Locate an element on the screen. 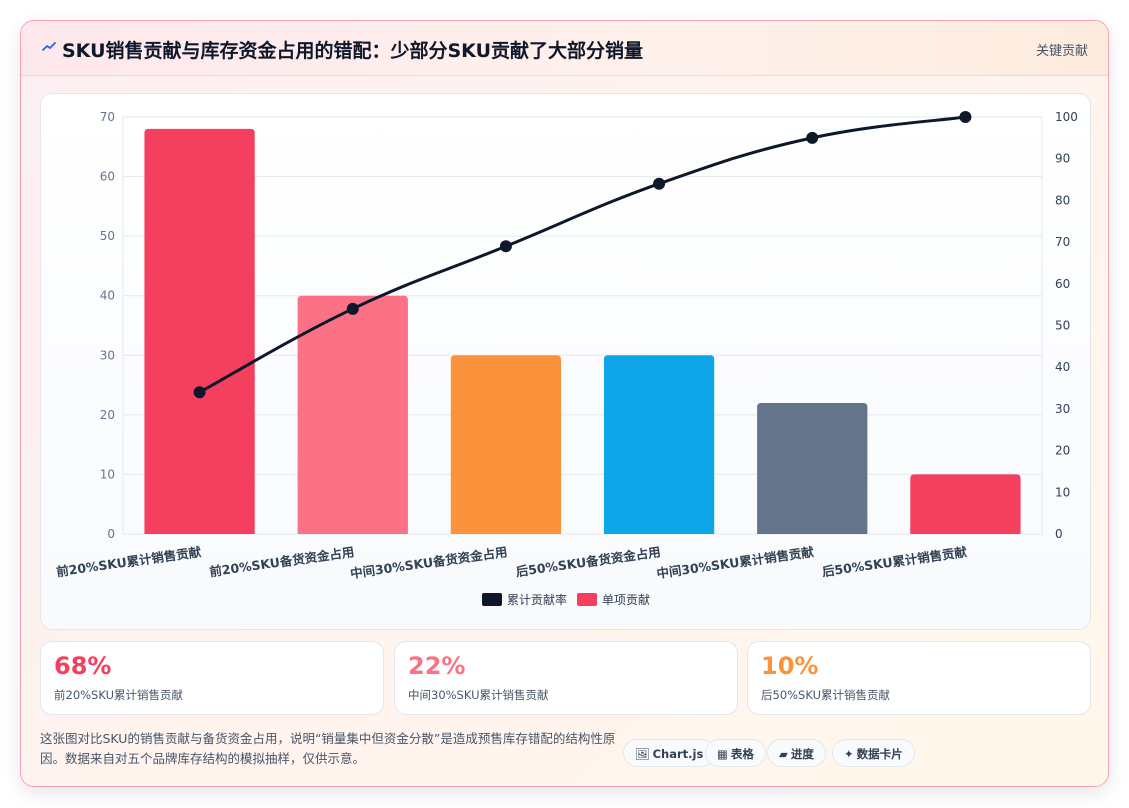  y-right-tick-label: 80 is located at coordinates (1062, 200).